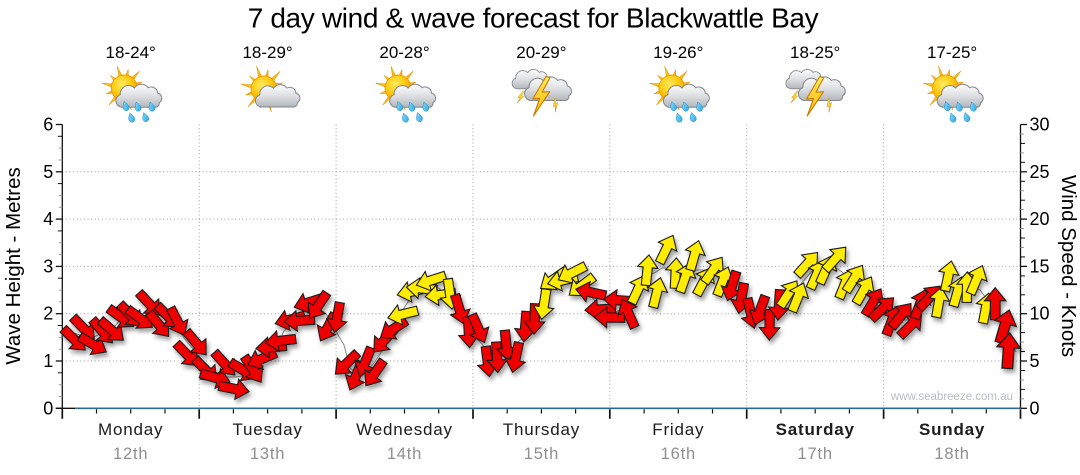  Describe the element at coordinates (815, 52) in the screenshot. I see `svg-text: 18-25°` at that location.